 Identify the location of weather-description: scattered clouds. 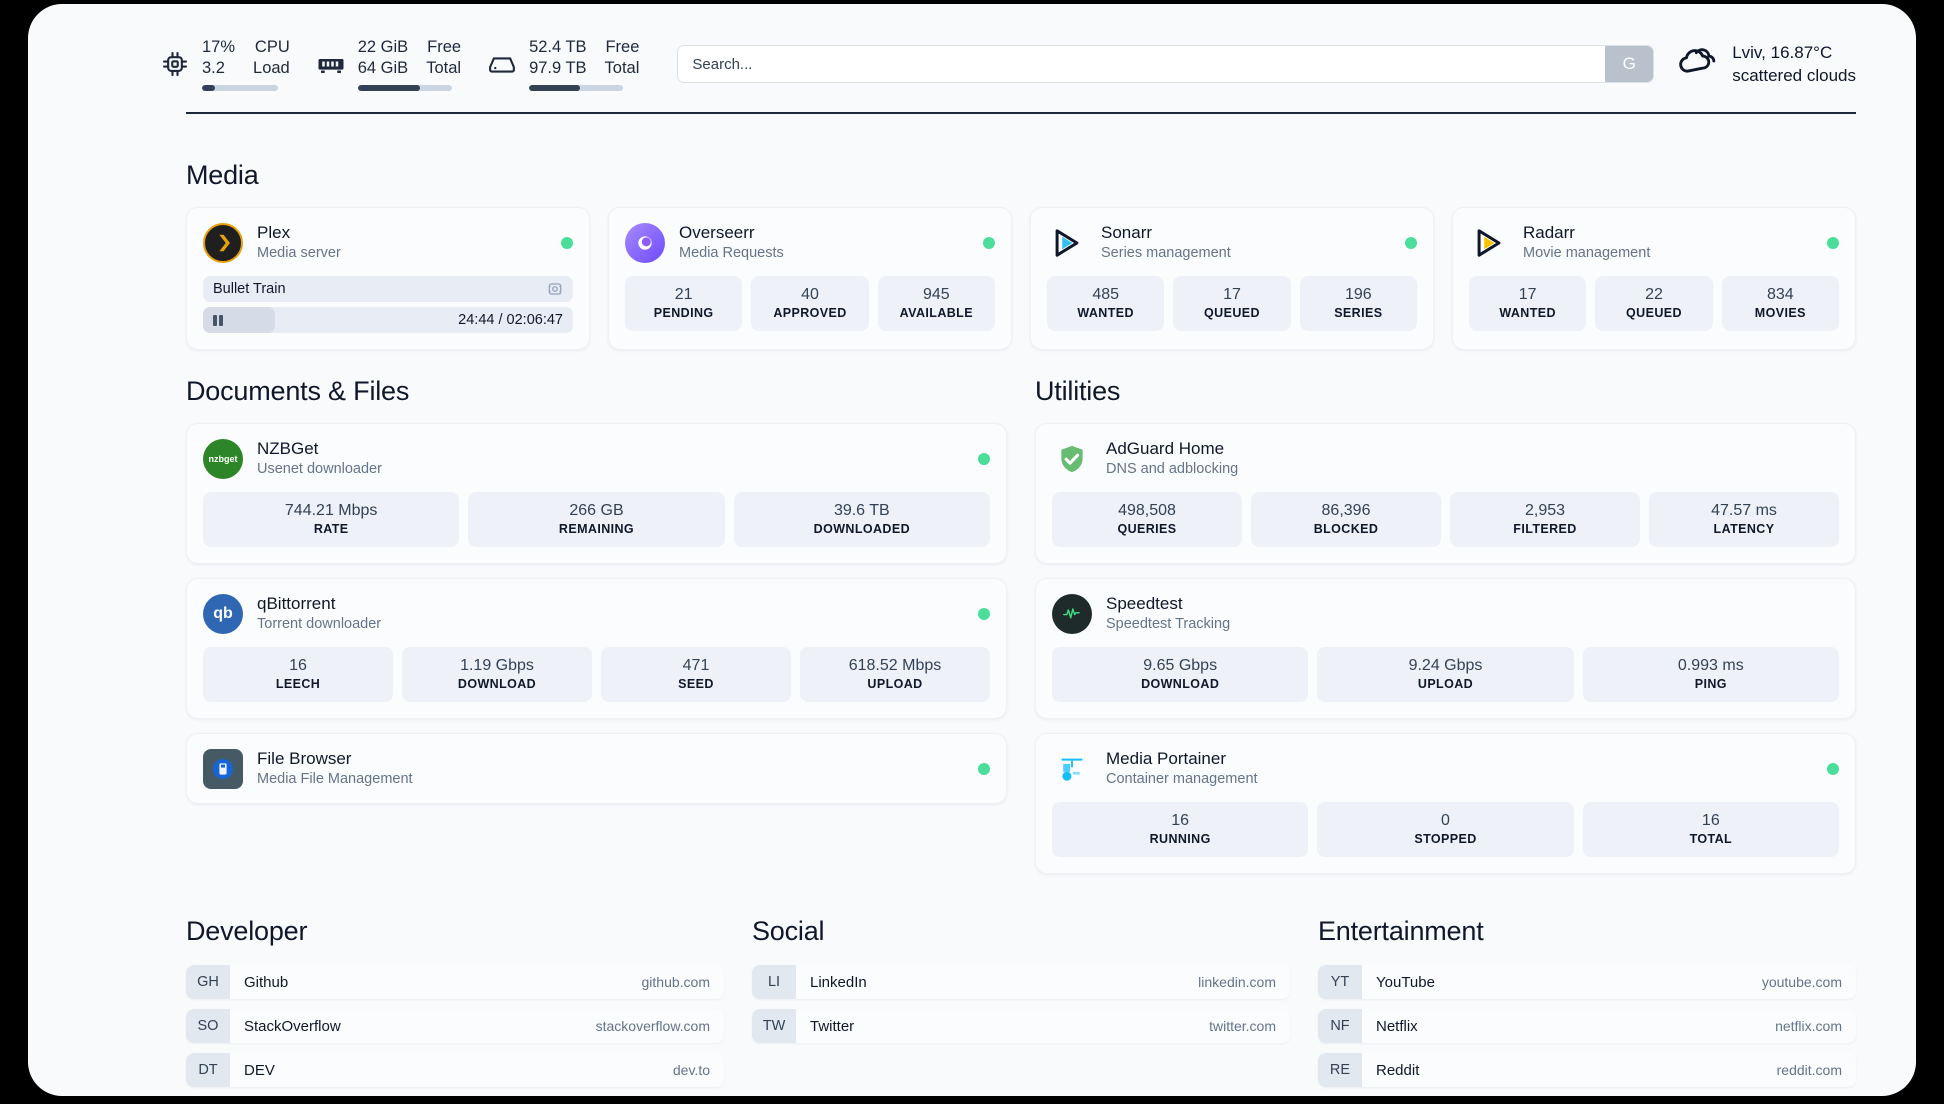
(1794, 75).